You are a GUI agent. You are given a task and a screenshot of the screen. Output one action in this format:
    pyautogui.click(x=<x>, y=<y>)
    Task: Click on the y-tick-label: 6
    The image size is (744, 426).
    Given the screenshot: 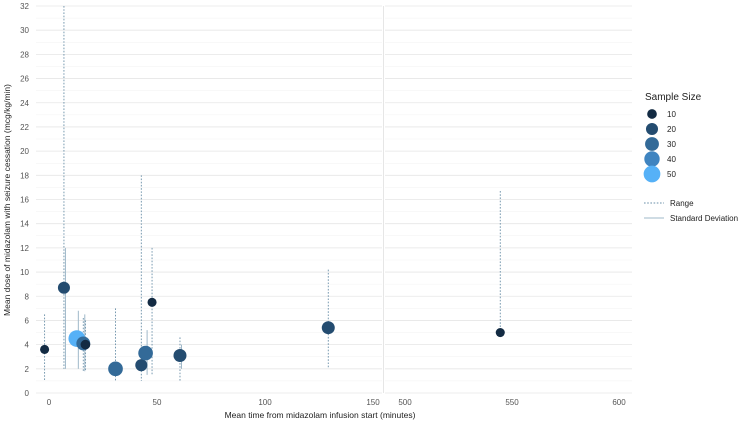 What is the action you would take?
    pyautogui.click(x=27, y=320)
    